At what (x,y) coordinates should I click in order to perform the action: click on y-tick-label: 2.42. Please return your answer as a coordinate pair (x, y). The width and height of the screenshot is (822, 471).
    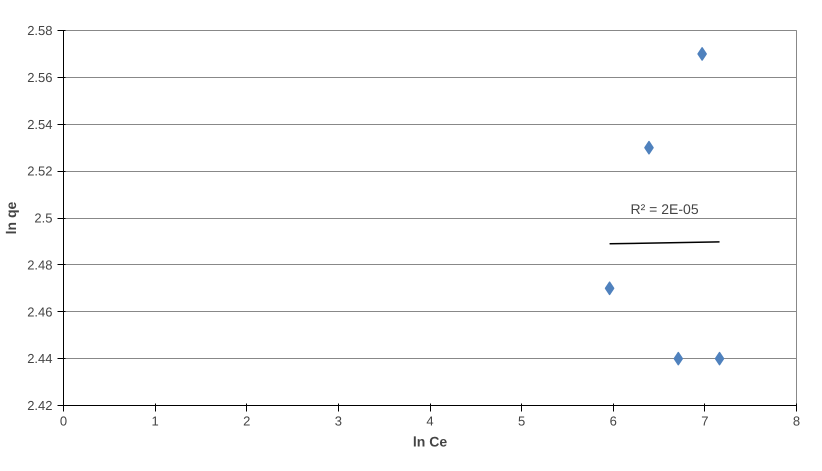
    Looking at the image, I should click on (40, 405).